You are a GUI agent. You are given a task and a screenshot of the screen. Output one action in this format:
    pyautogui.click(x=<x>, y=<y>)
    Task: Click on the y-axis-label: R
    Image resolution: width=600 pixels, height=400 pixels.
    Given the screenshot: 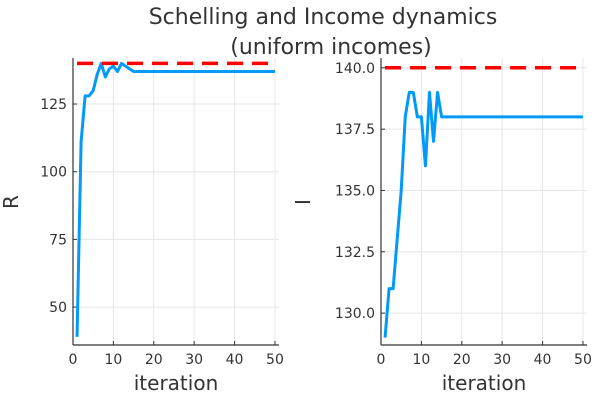 What is the action you would take?
    pyautogui.click(x=11, y=202)
    